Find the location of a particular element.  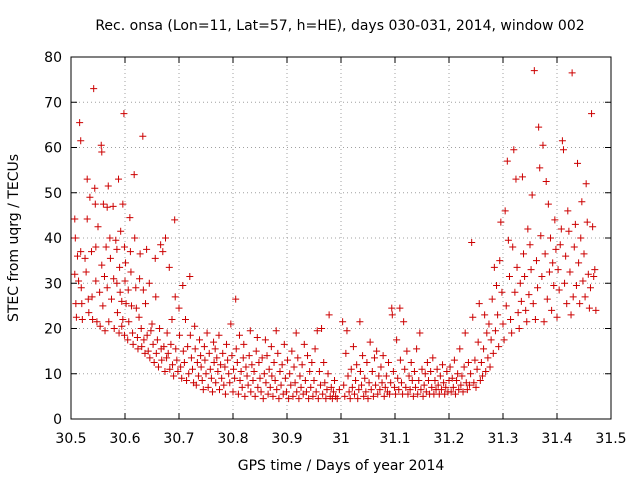

x-tick-label: 30.6 is located at coordinates (124, 439).